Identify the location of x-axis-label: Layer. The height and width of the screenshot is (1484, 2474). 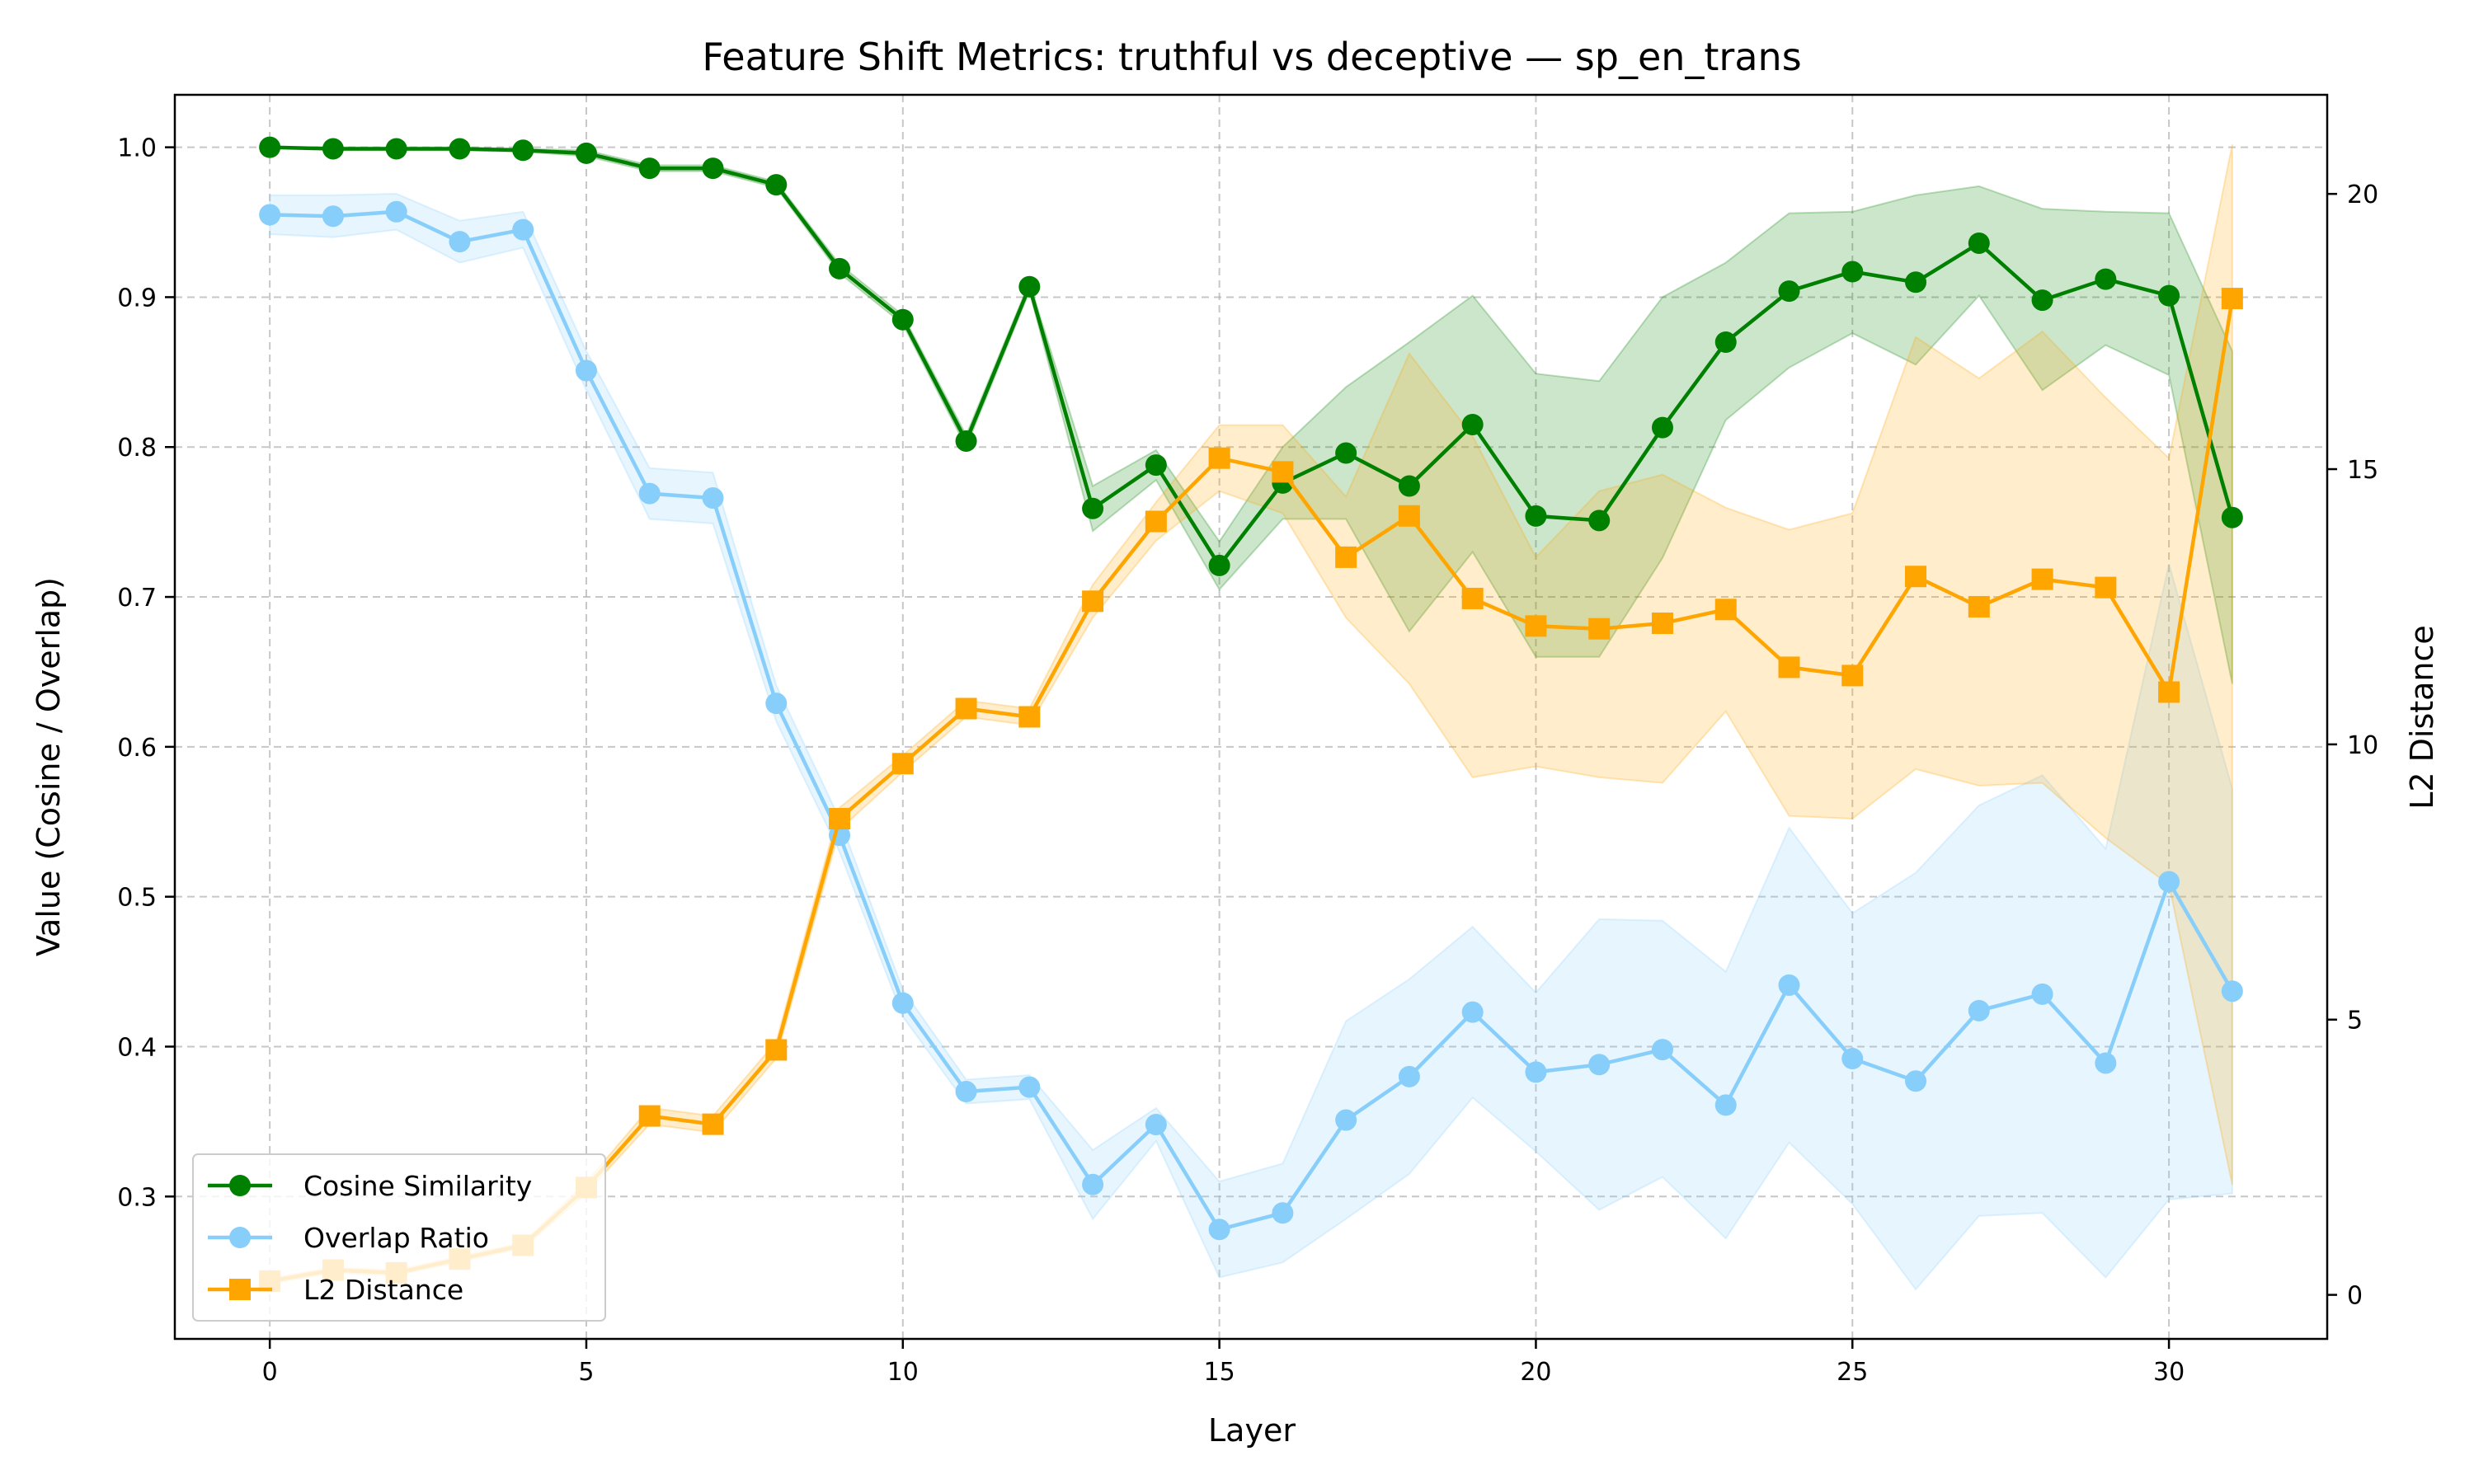
(1252, 1430).